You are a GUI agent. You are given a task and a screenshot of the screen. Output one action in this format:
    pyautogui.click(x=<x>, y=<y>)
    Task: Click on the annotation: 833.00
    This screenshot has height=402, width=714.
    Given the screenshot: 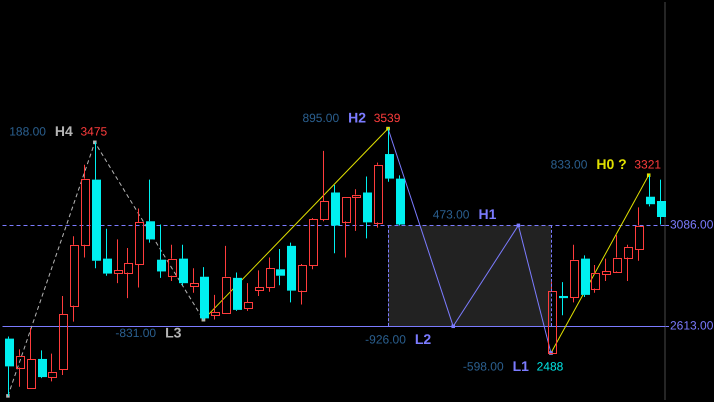 What is the action you would take?
    pyautogui.click(x=569, y=164)
    